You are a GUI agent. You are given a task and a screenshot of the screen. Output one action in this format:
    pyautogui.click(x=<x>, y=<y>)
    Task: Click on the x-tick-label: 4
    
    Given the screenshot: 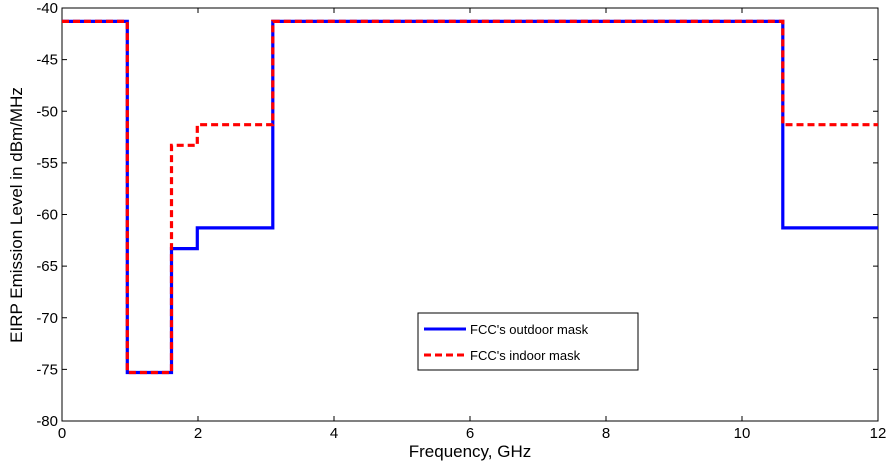 What is the action you would take?
    pyautogui.click(x=334, y=433)
    